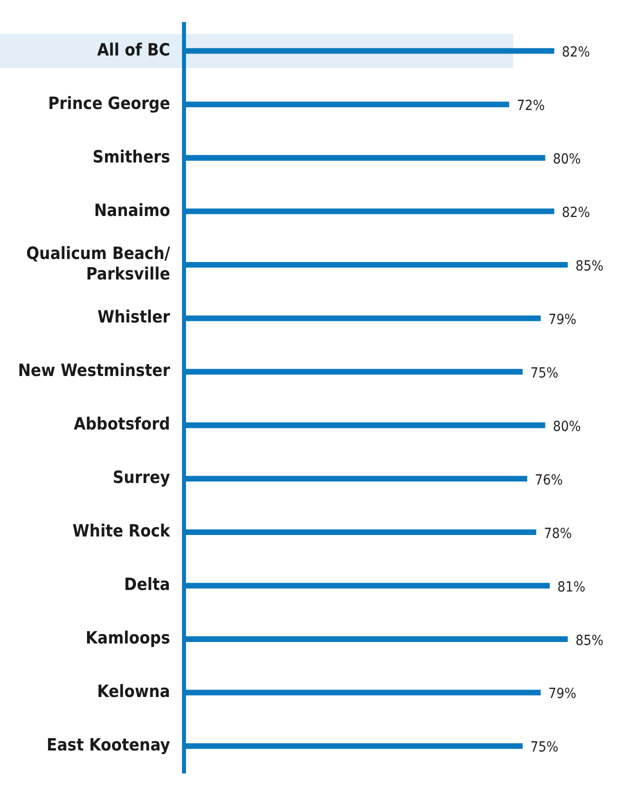 The width and height of the screenshot is (640, 797). What do you see at coordinates (548, 480) in the screenshot?
I see `data-label: 76%` at bounding box center [548, 480].